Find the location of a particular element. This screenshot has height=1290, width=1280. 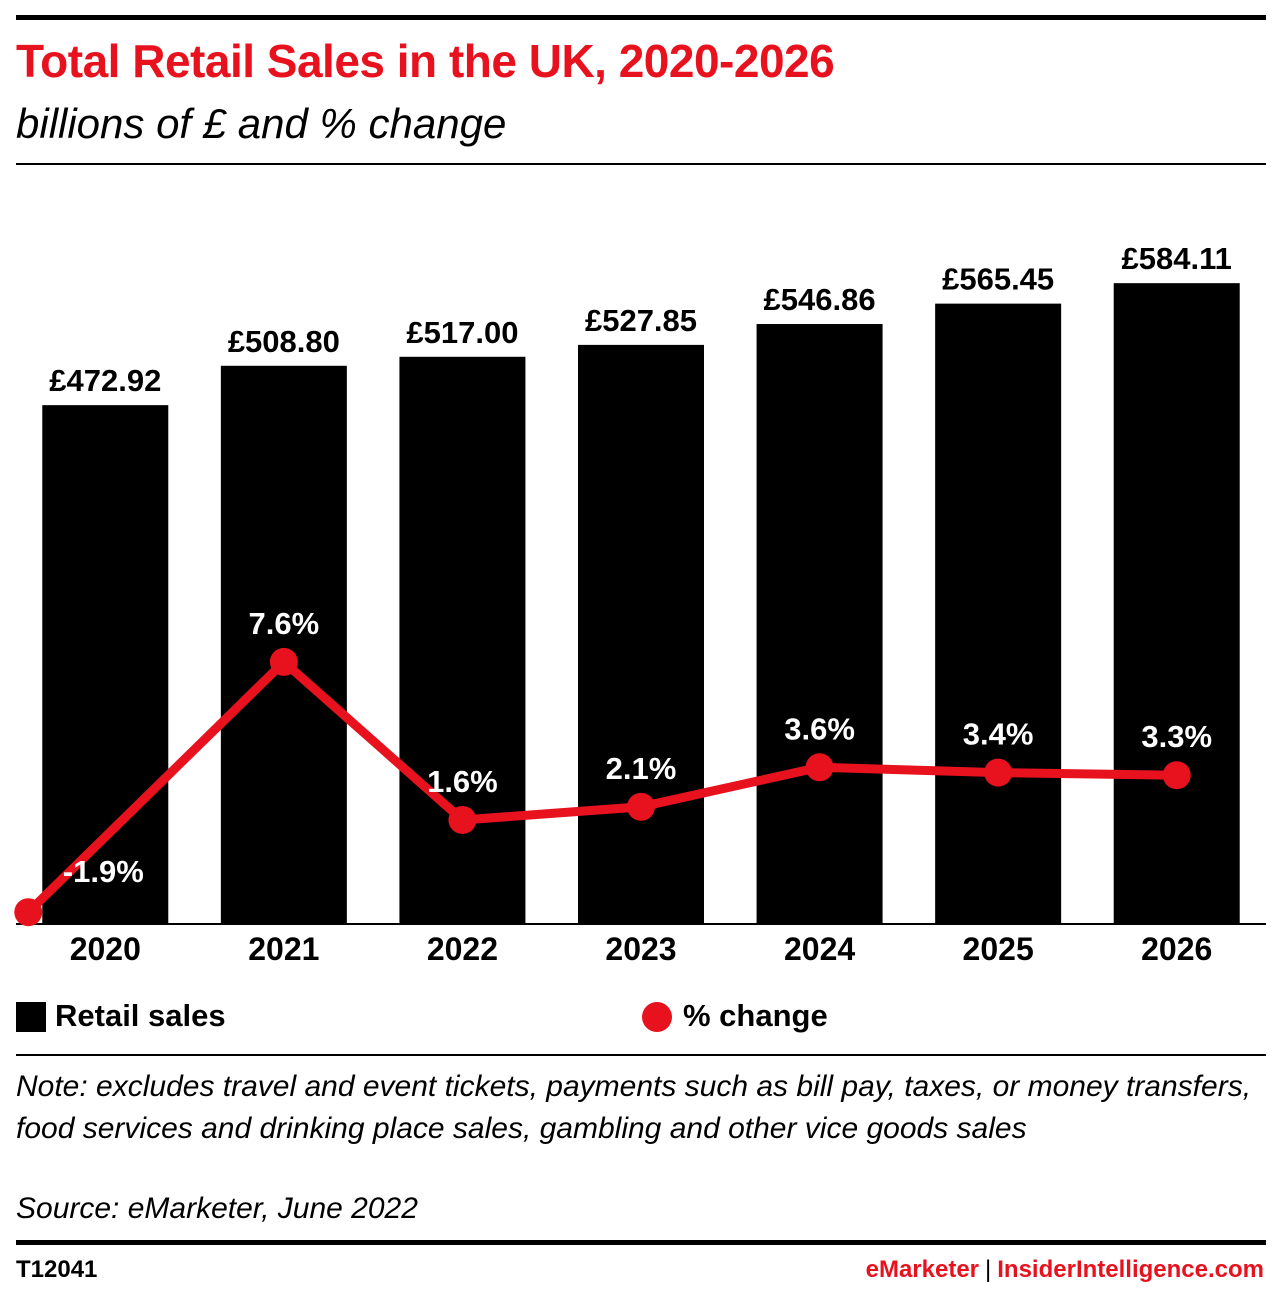

percent-change-point-2022 is located at coordinates (462, 819).